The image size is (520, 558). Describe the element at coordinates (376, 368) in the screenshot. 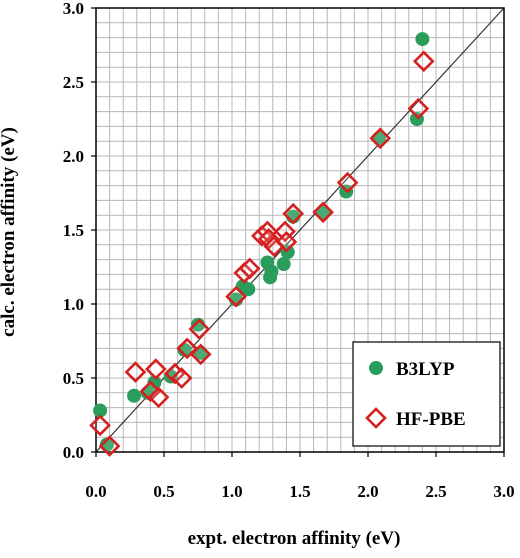

I see `legend-marker-b3lyp` at that location.